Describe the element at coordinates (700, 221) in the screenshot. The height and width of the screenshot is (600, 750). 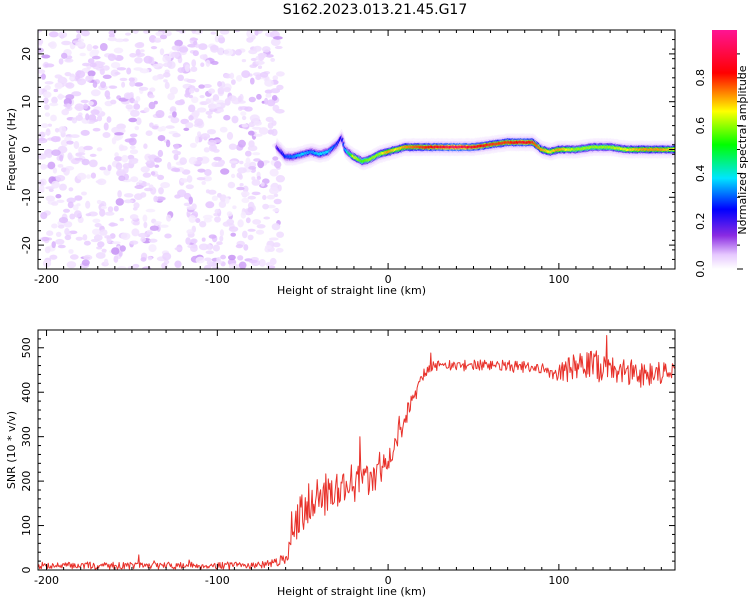
I see `colorbar-tick-label: 0.2` at that location.